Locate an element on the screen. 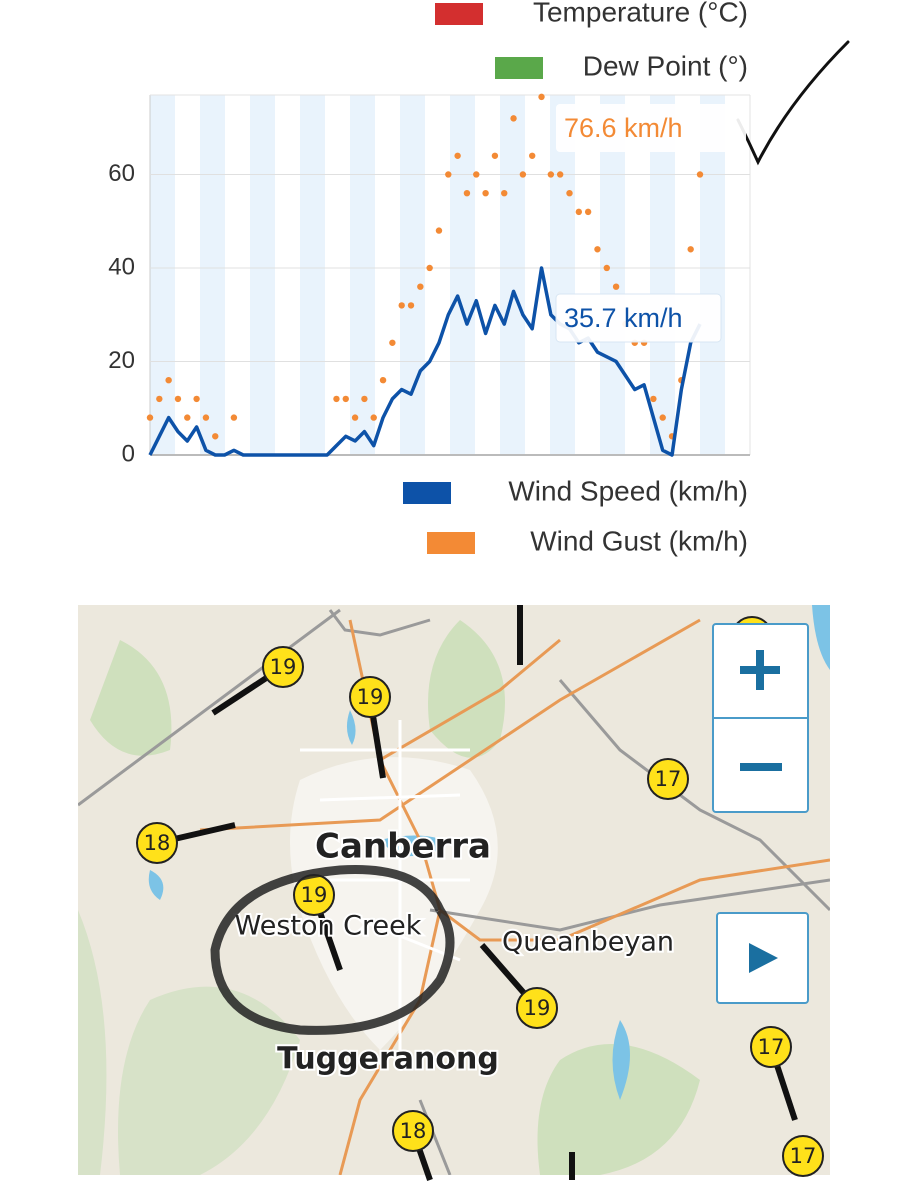 The height and width of the screenshot is (1200, 910). speed-line is located at coordinates (425, 361).